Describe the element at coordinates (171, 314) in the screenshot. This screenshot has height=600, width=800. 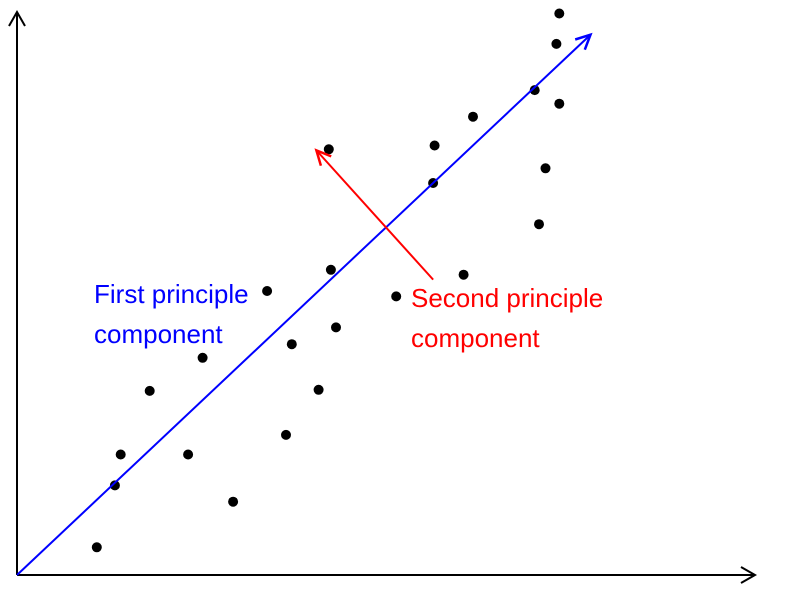
I see `first-component-label: First principle component` at that location.